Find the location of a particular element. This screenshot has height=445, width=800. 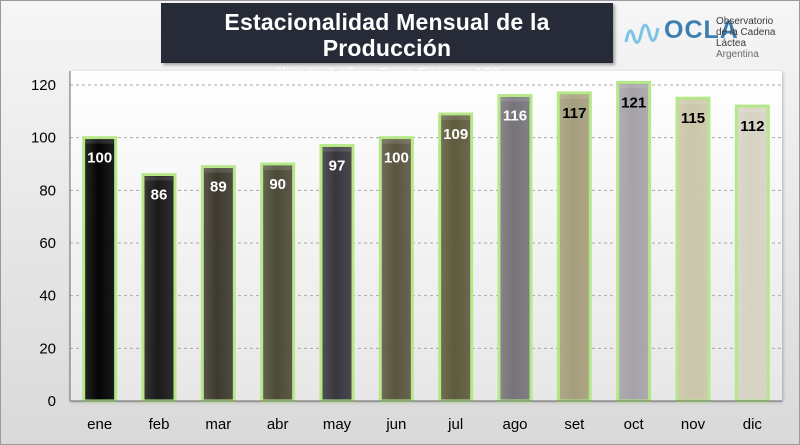

logo-line-3: Argentina is located at coordinates (737, 54).